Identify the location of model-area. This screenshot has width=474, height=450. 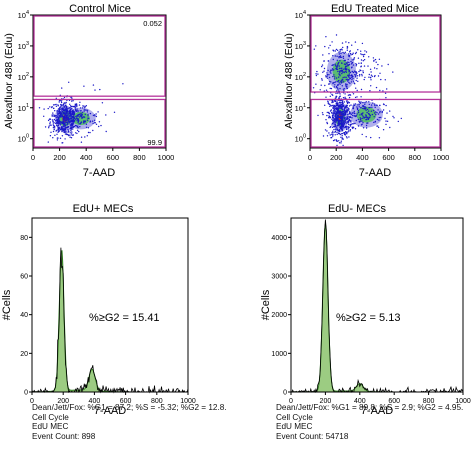
(377, 307).